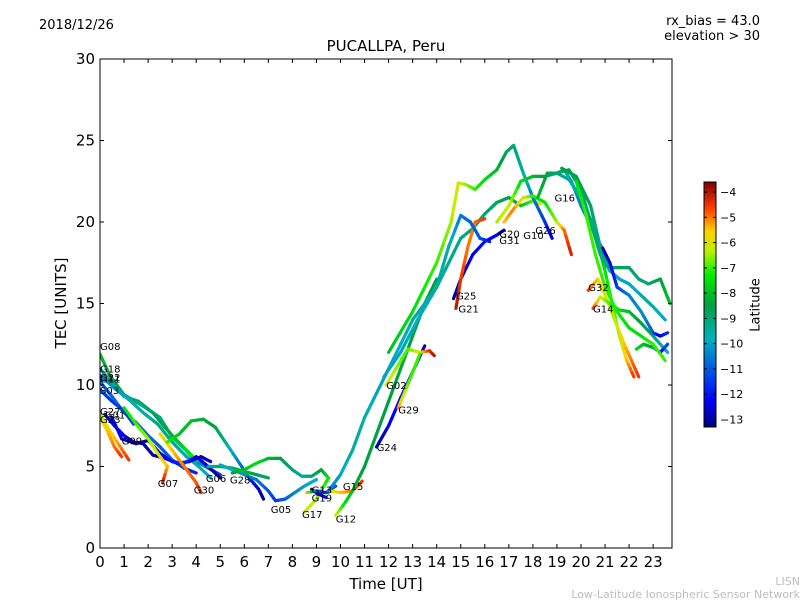 This screenshot has width=800, height=601. Describe the element at coordinates (216, 479) in the screenshot. I see `satellite-label: G06` at that location.